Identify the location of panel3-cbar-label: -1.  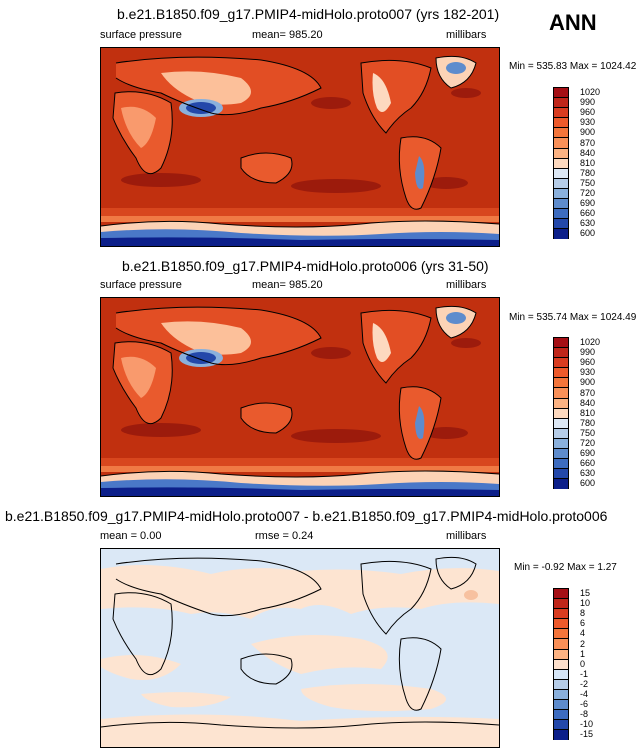
(584, 673).